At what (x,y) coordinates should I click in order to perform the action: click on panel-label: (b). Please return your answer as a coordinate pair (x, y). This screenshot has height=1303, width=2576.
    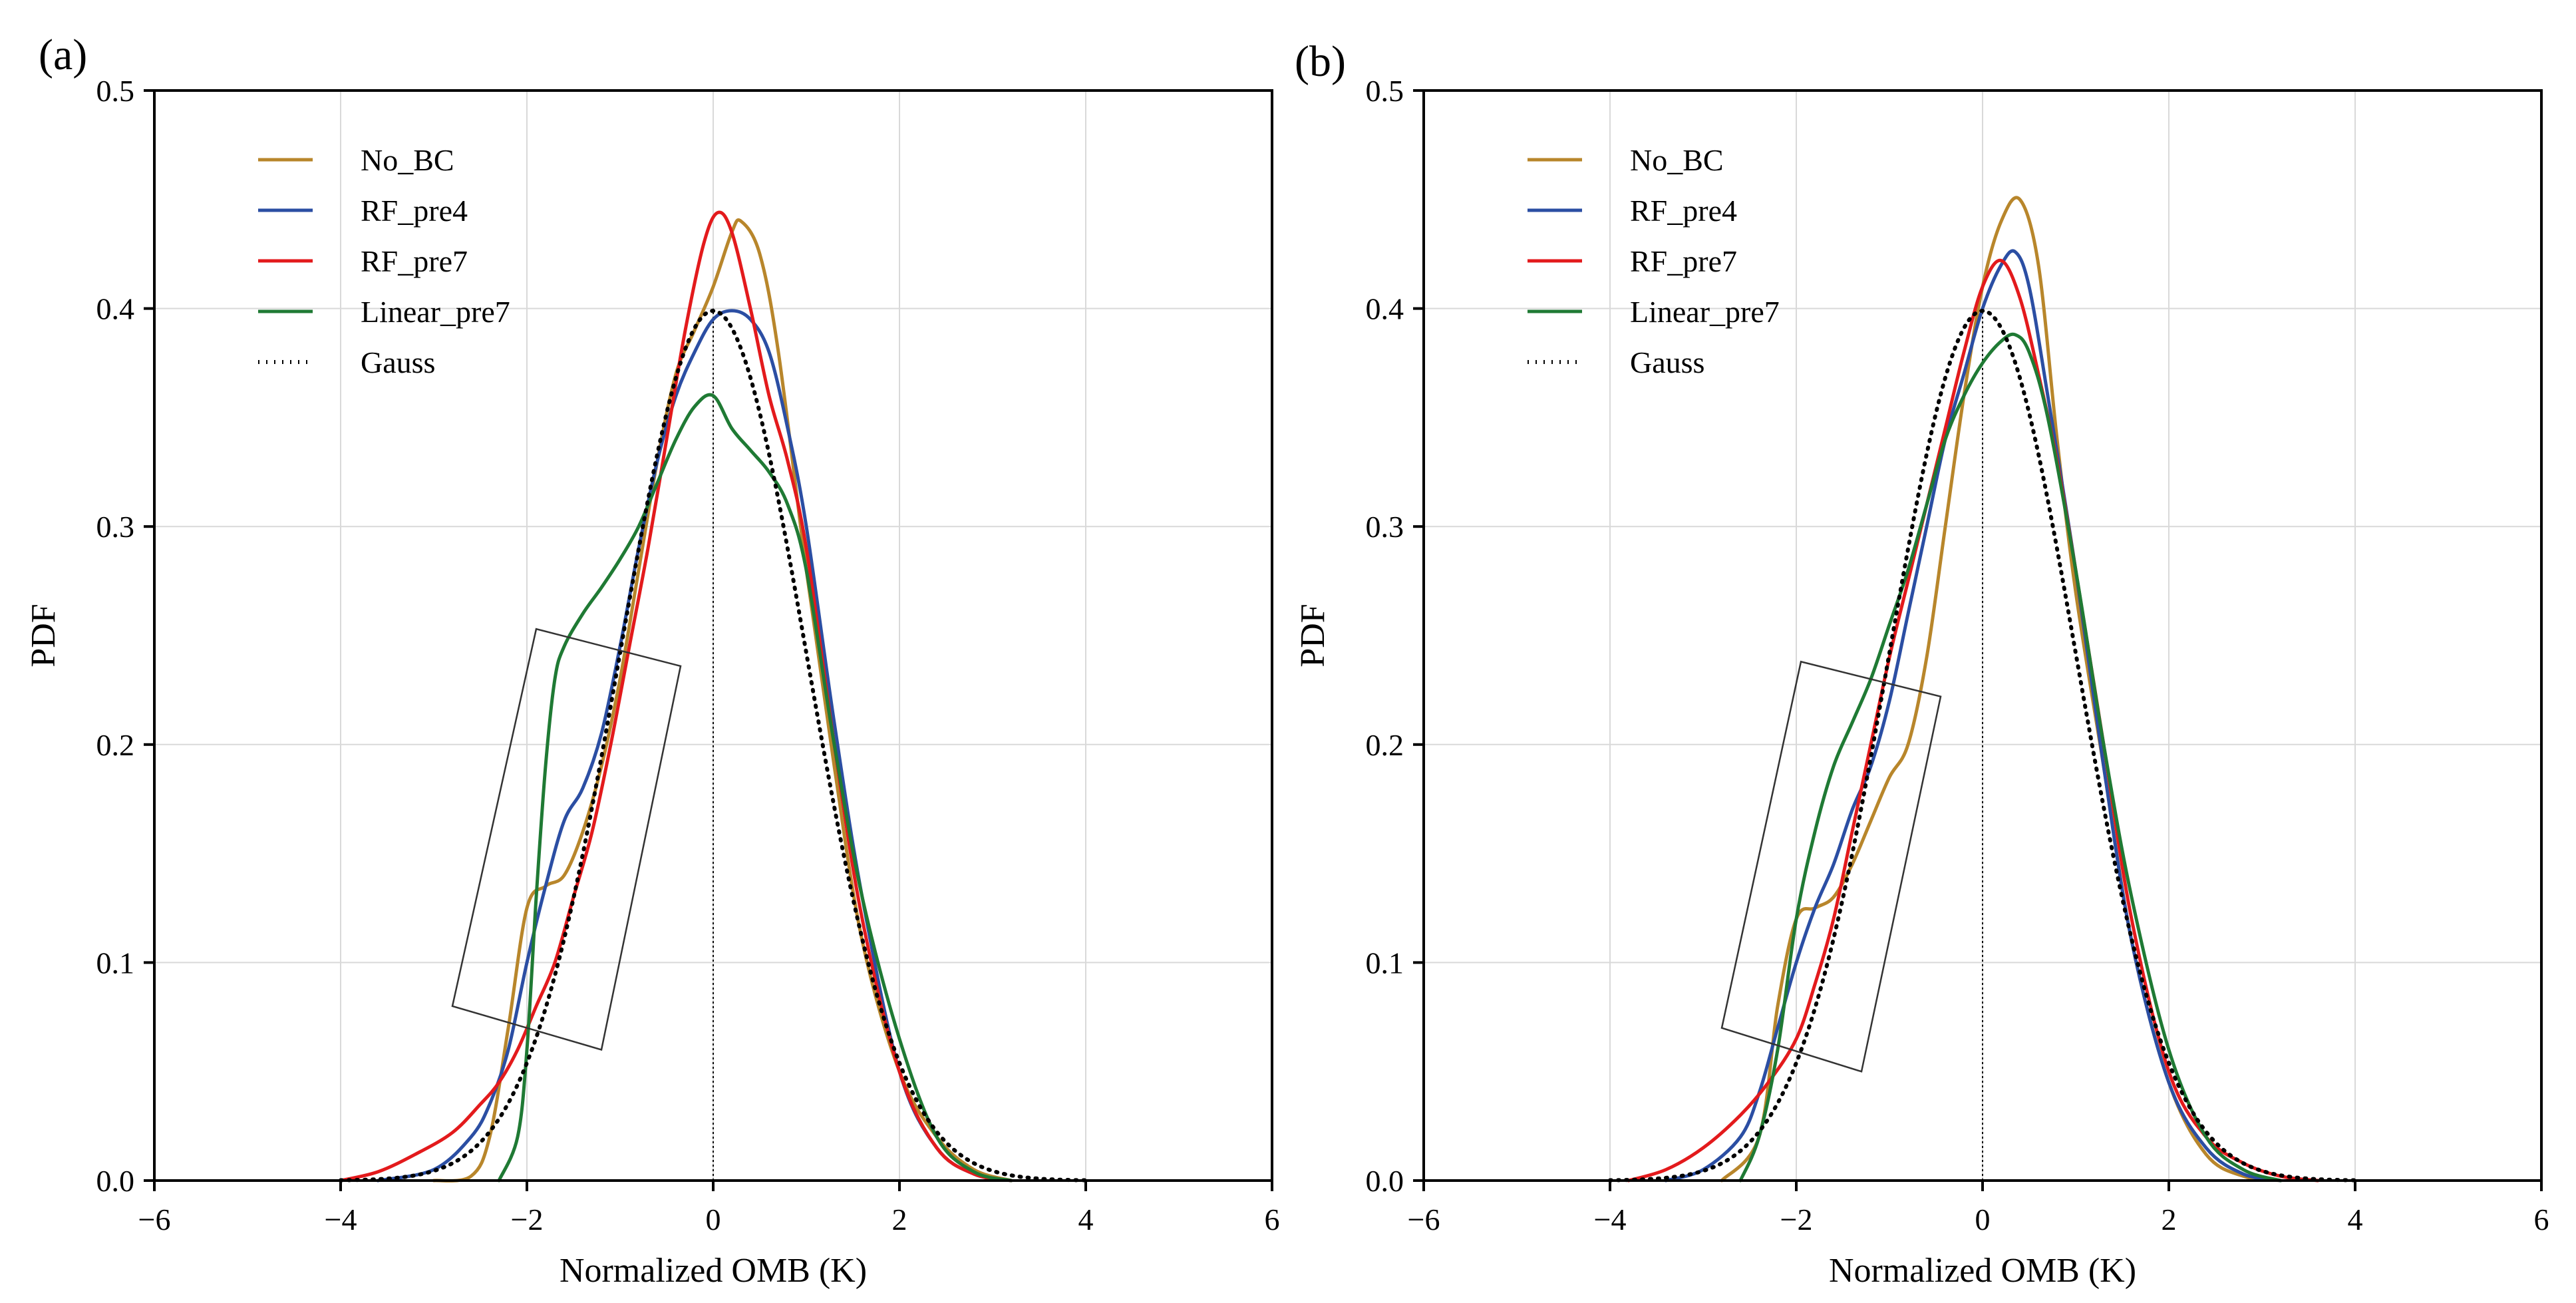
    Looking at the image, I should click on (1320, 62).